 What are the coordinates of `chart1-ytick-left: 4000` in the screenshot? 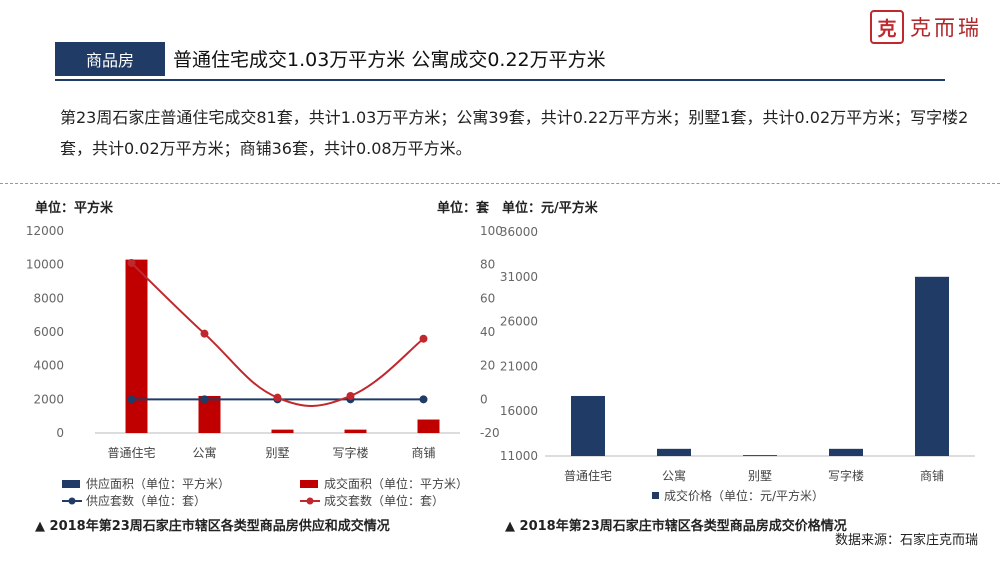 It's located at (48, 366).